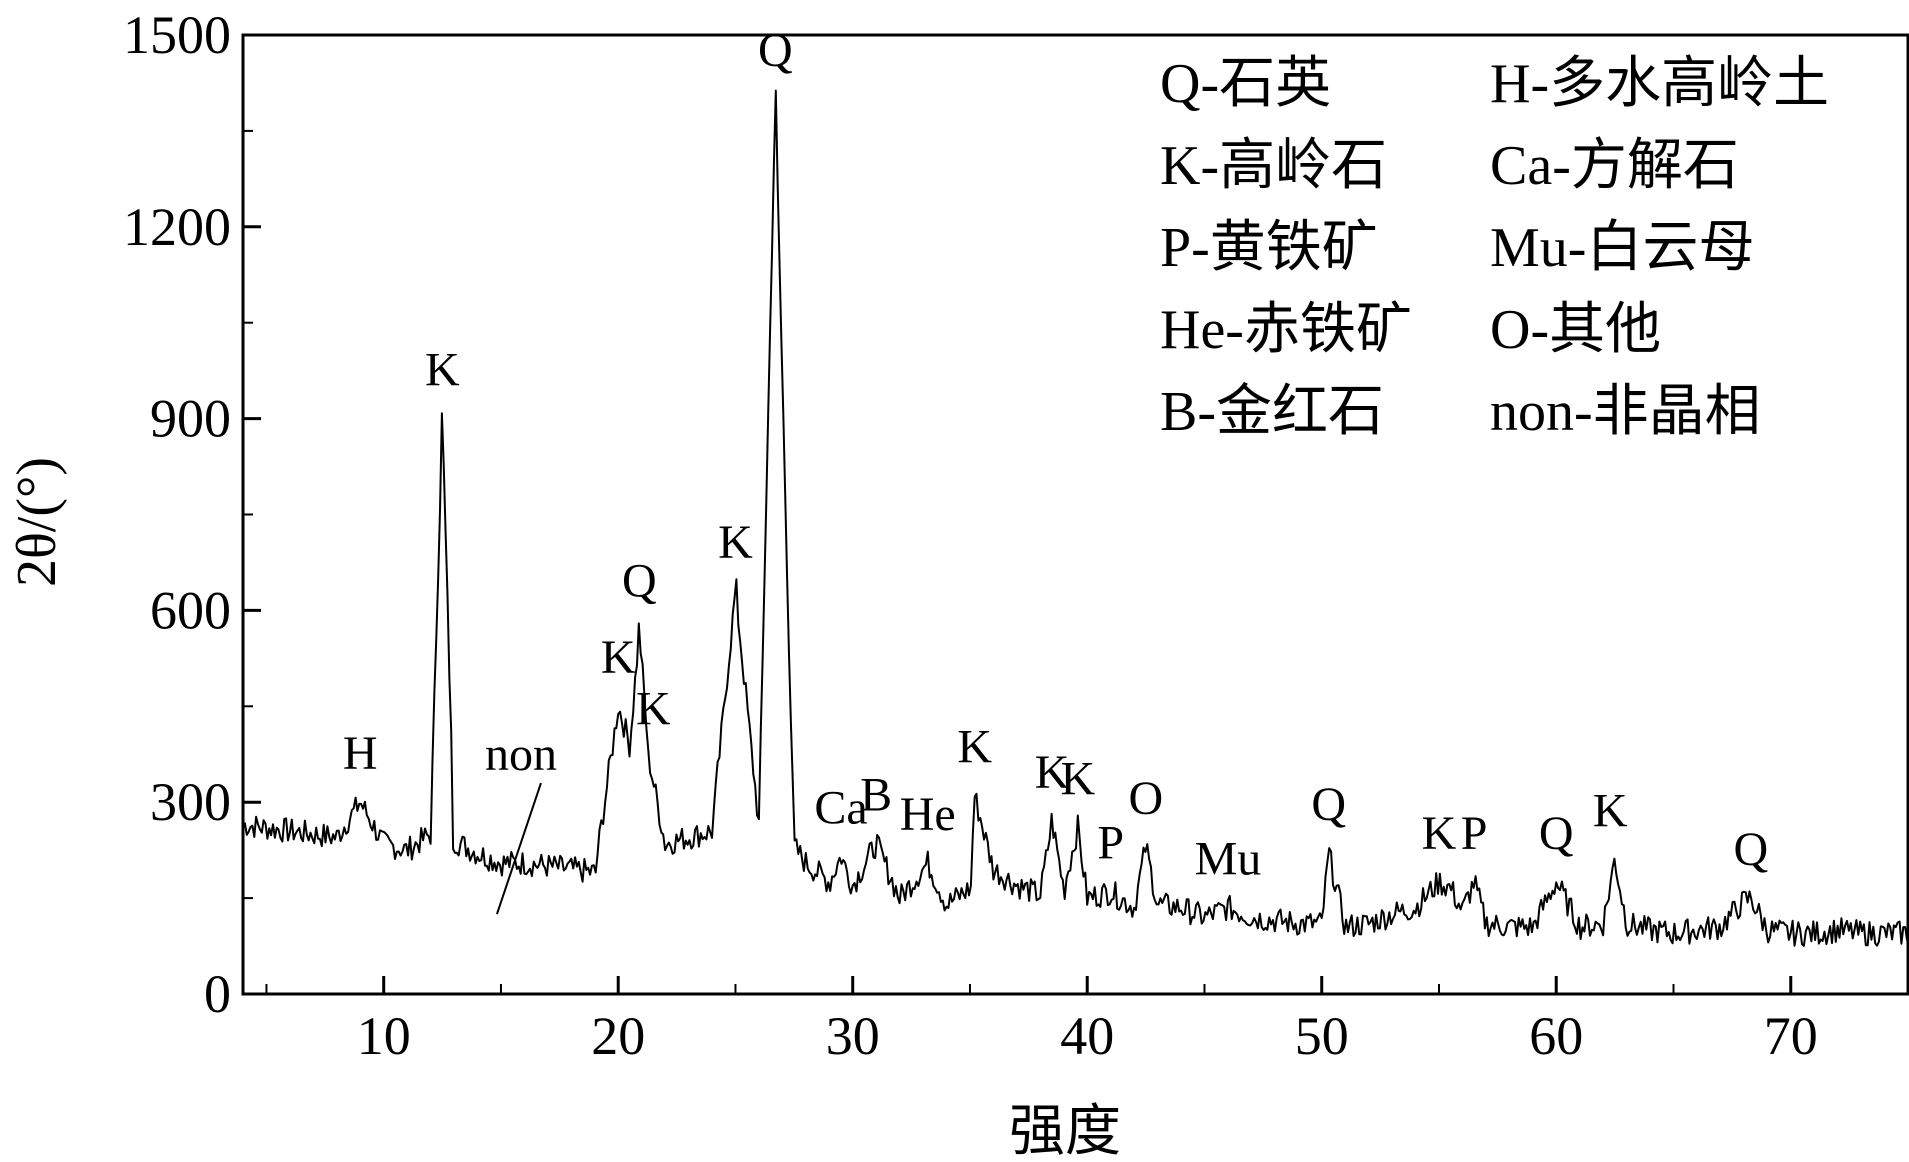  Describe the element at coordinates (1245, 84) in the screenshot. I see `legend-entry: Q-石英` at that location.